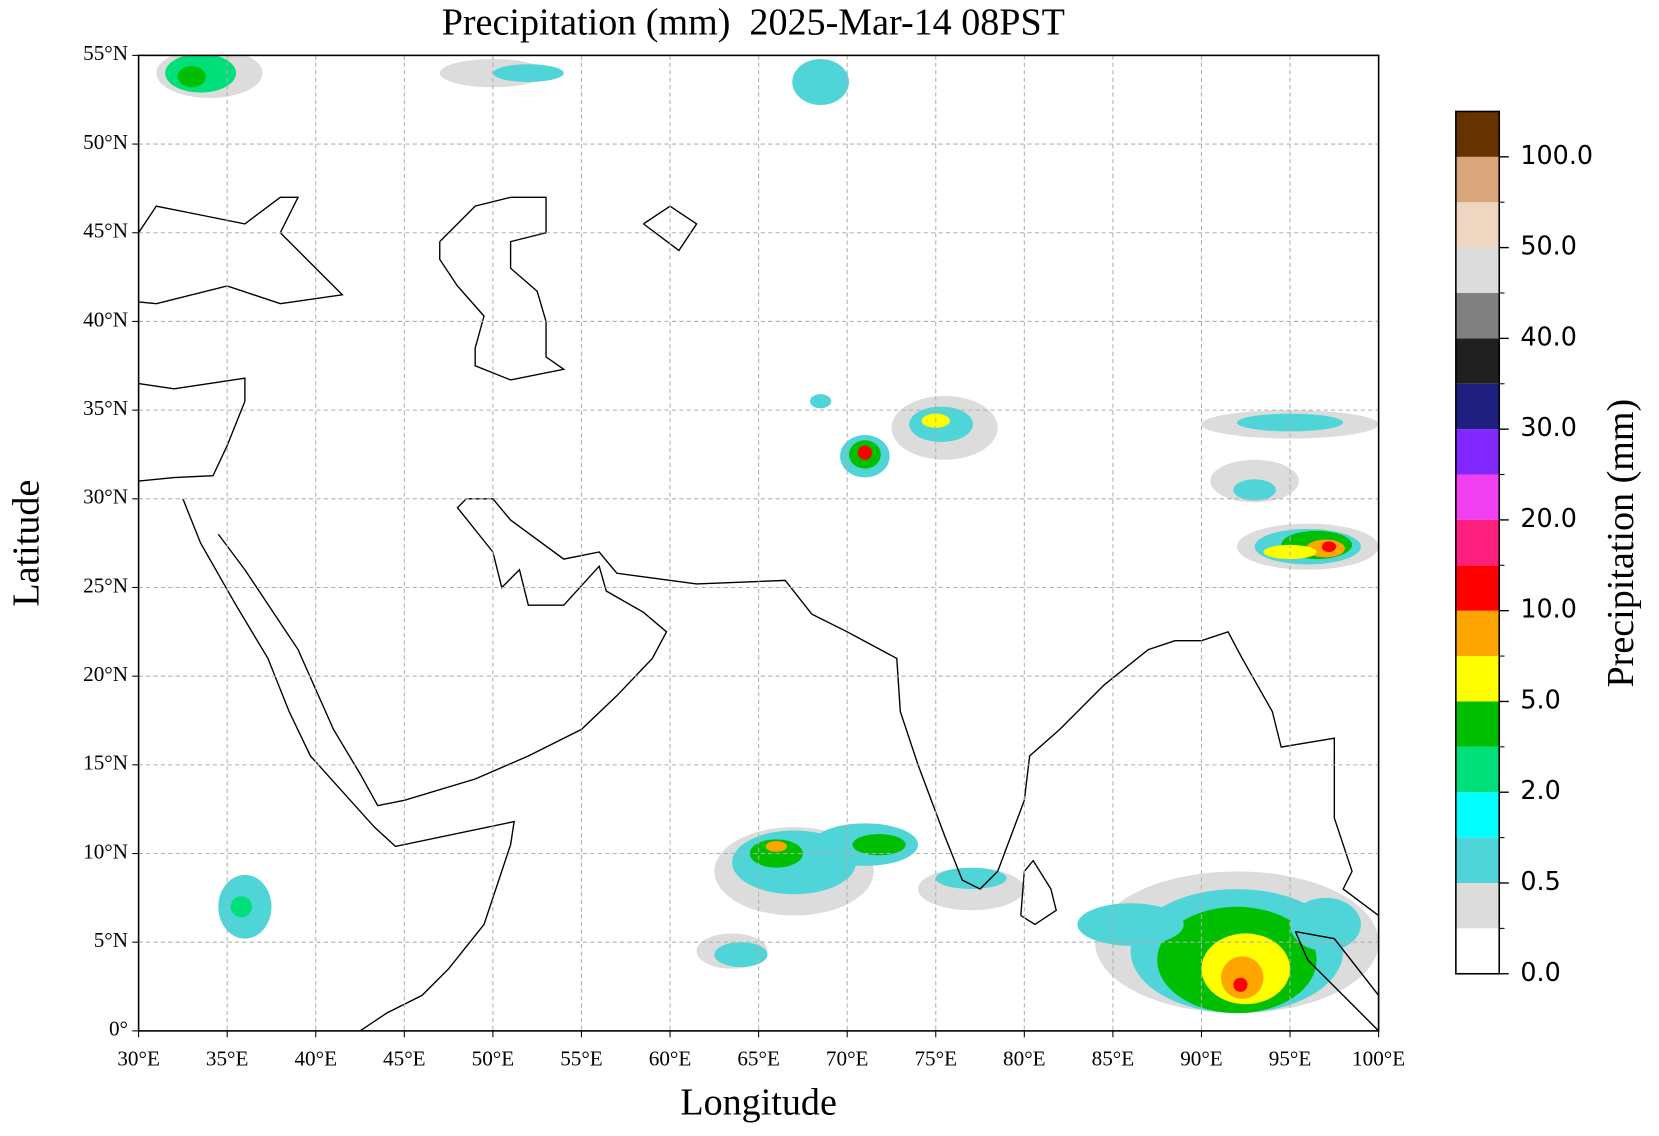 The width and height of the screenshot is (1659, 1136). What do you see at coordinates (1621, 543) in the screenshot?
I see `colorbar-label: Precipitation (mm)` at bounding box center [1621, 543].